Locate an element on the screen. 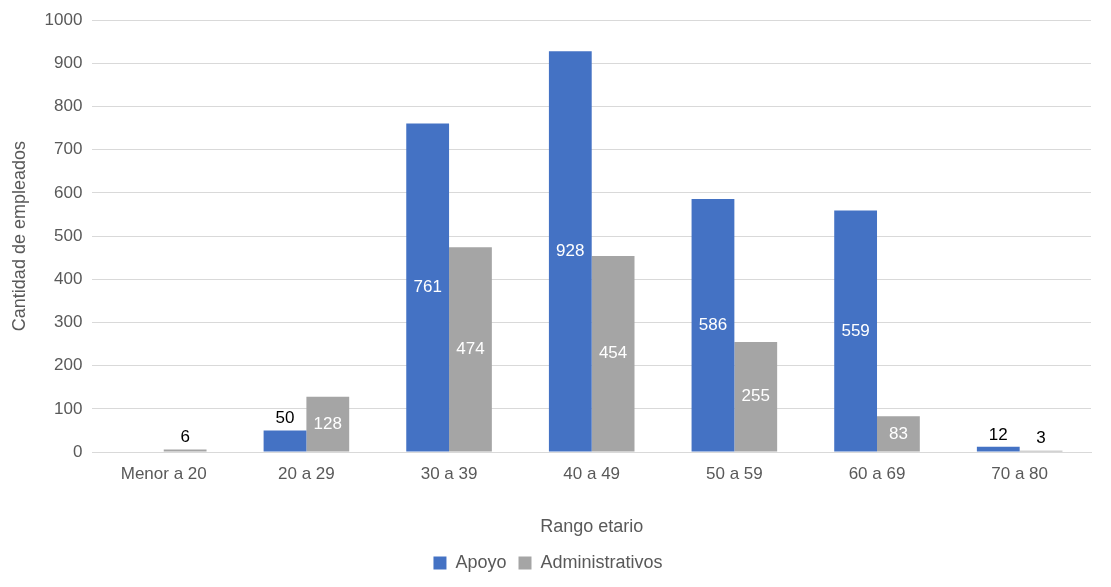 The image size is (1111, 587). x-tick-label: 20 a 29 is located at coordinates (306, 473).